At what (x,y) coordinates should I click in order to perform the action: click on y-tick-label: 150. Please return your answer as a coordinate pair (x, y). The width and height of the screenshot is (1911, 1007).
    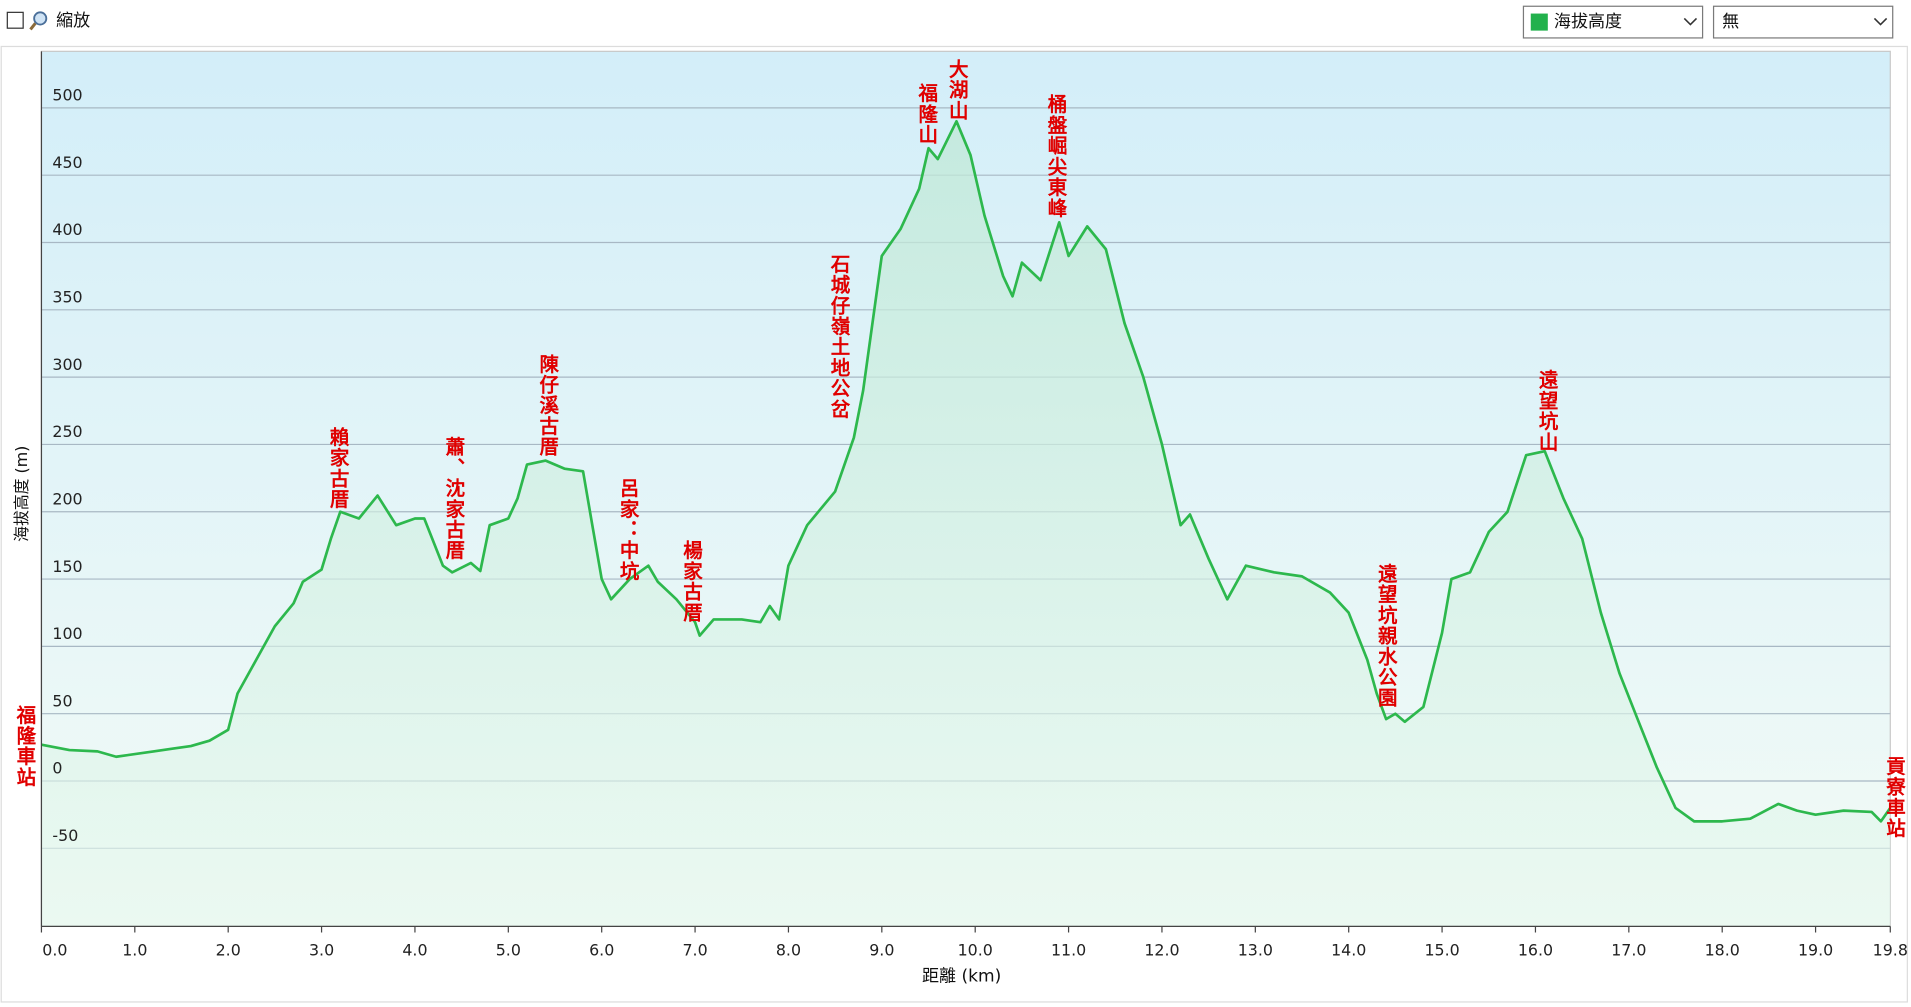
    Looking at the image, I should click on (67, 566).